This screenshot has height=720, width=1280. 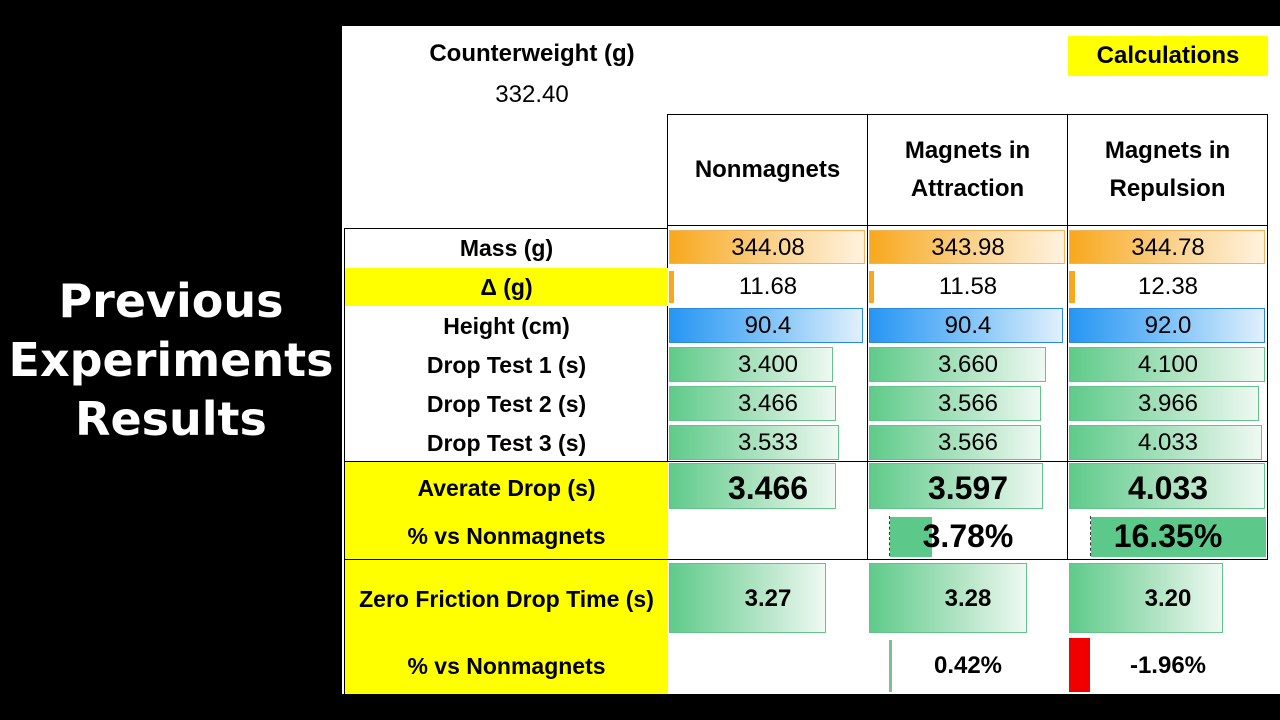 I want to click on column-header-label-line-2: Attraction, so click(x=967, y=188).